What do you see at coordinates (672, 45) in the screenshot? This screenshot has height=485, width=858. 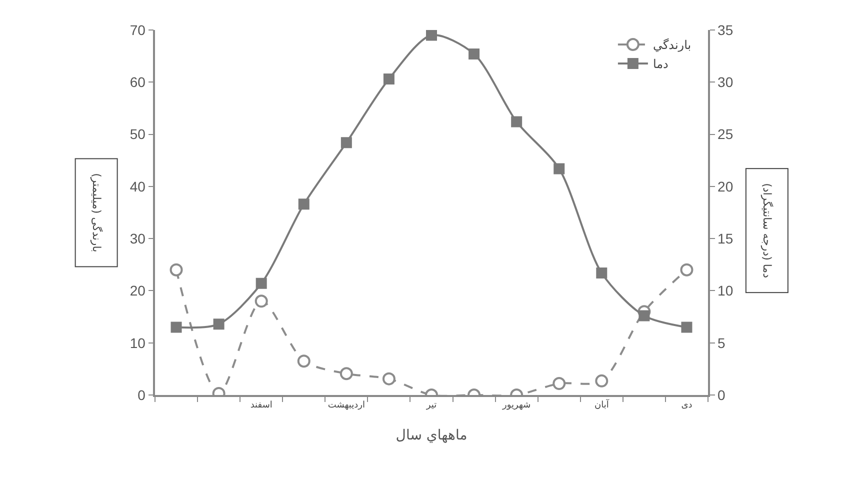 I see `legend-label: بارندگي` at bounding box center [672, 45].